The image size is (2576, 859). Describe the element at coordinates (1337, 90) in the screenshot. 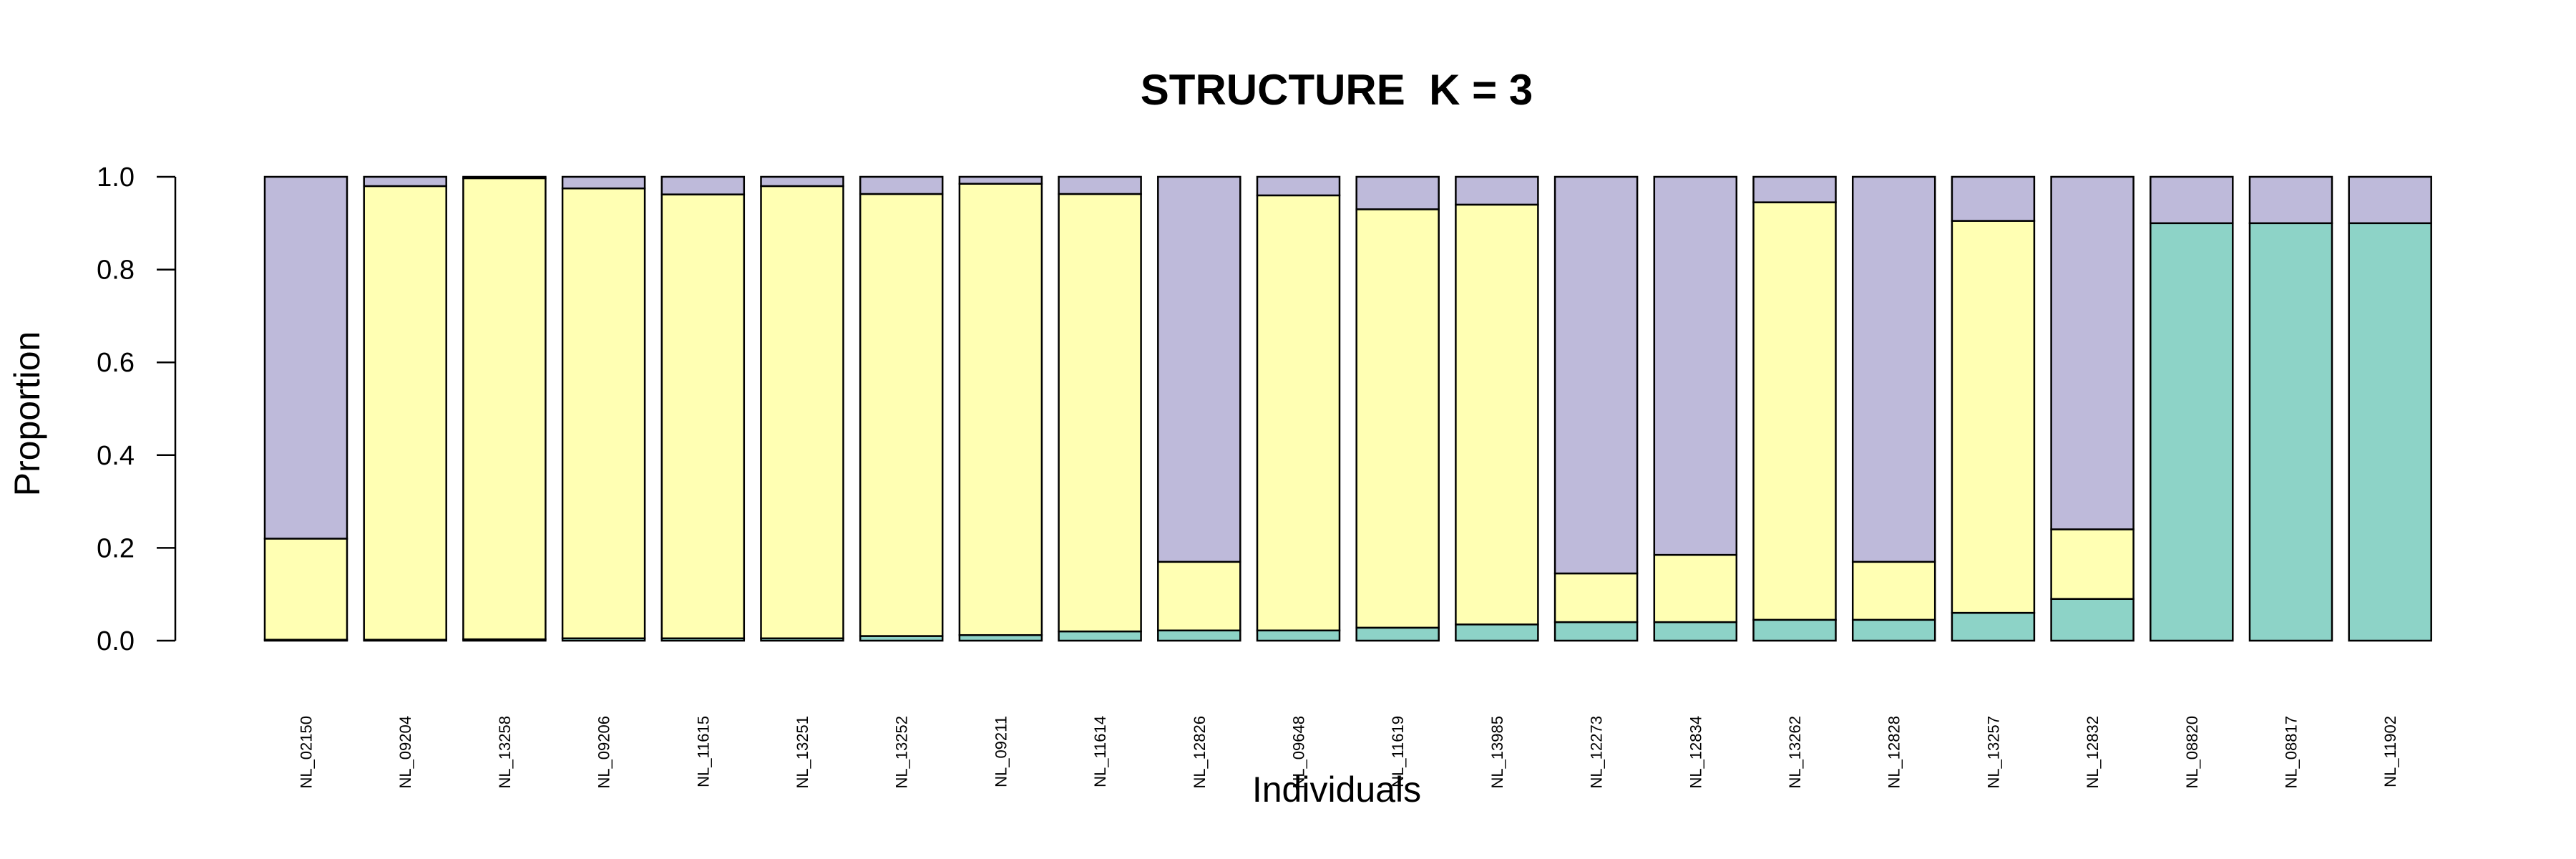

I see `chart-title: STRUCTURE K = 3` at that location.